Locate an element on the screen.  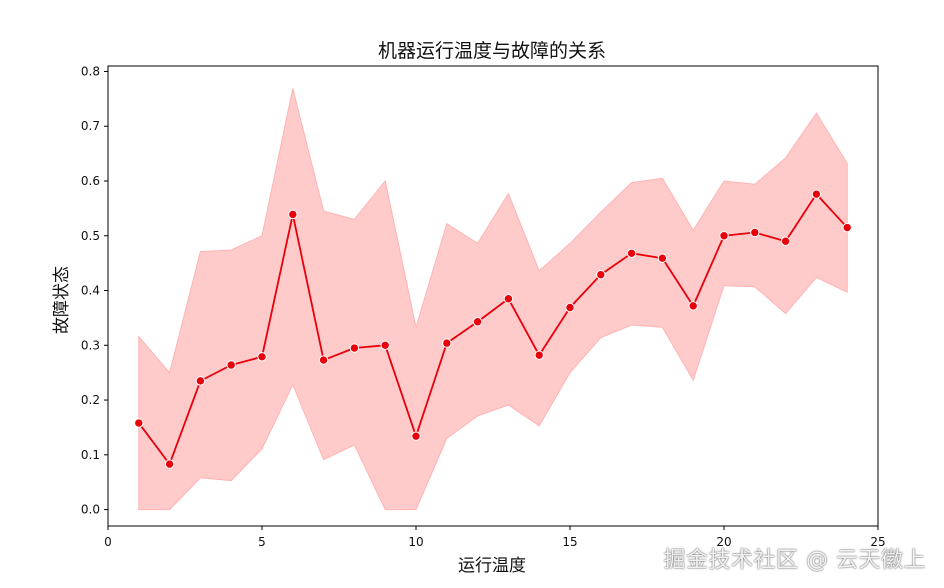
x-tick-label: 5 is located at coordinates (262, 542).